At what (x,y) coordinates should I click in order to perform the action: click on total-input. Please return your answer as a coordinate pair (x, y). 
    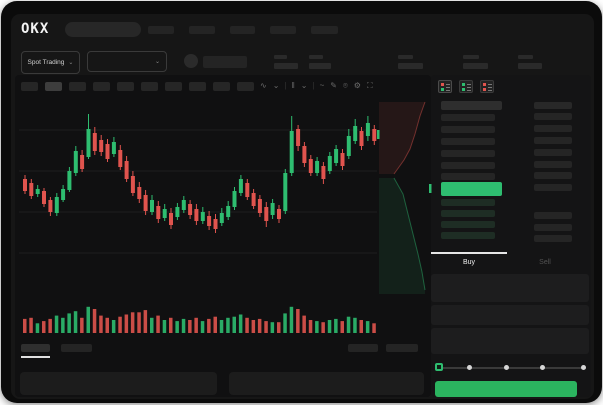
    Looking at the image, I should click on (510, 341).